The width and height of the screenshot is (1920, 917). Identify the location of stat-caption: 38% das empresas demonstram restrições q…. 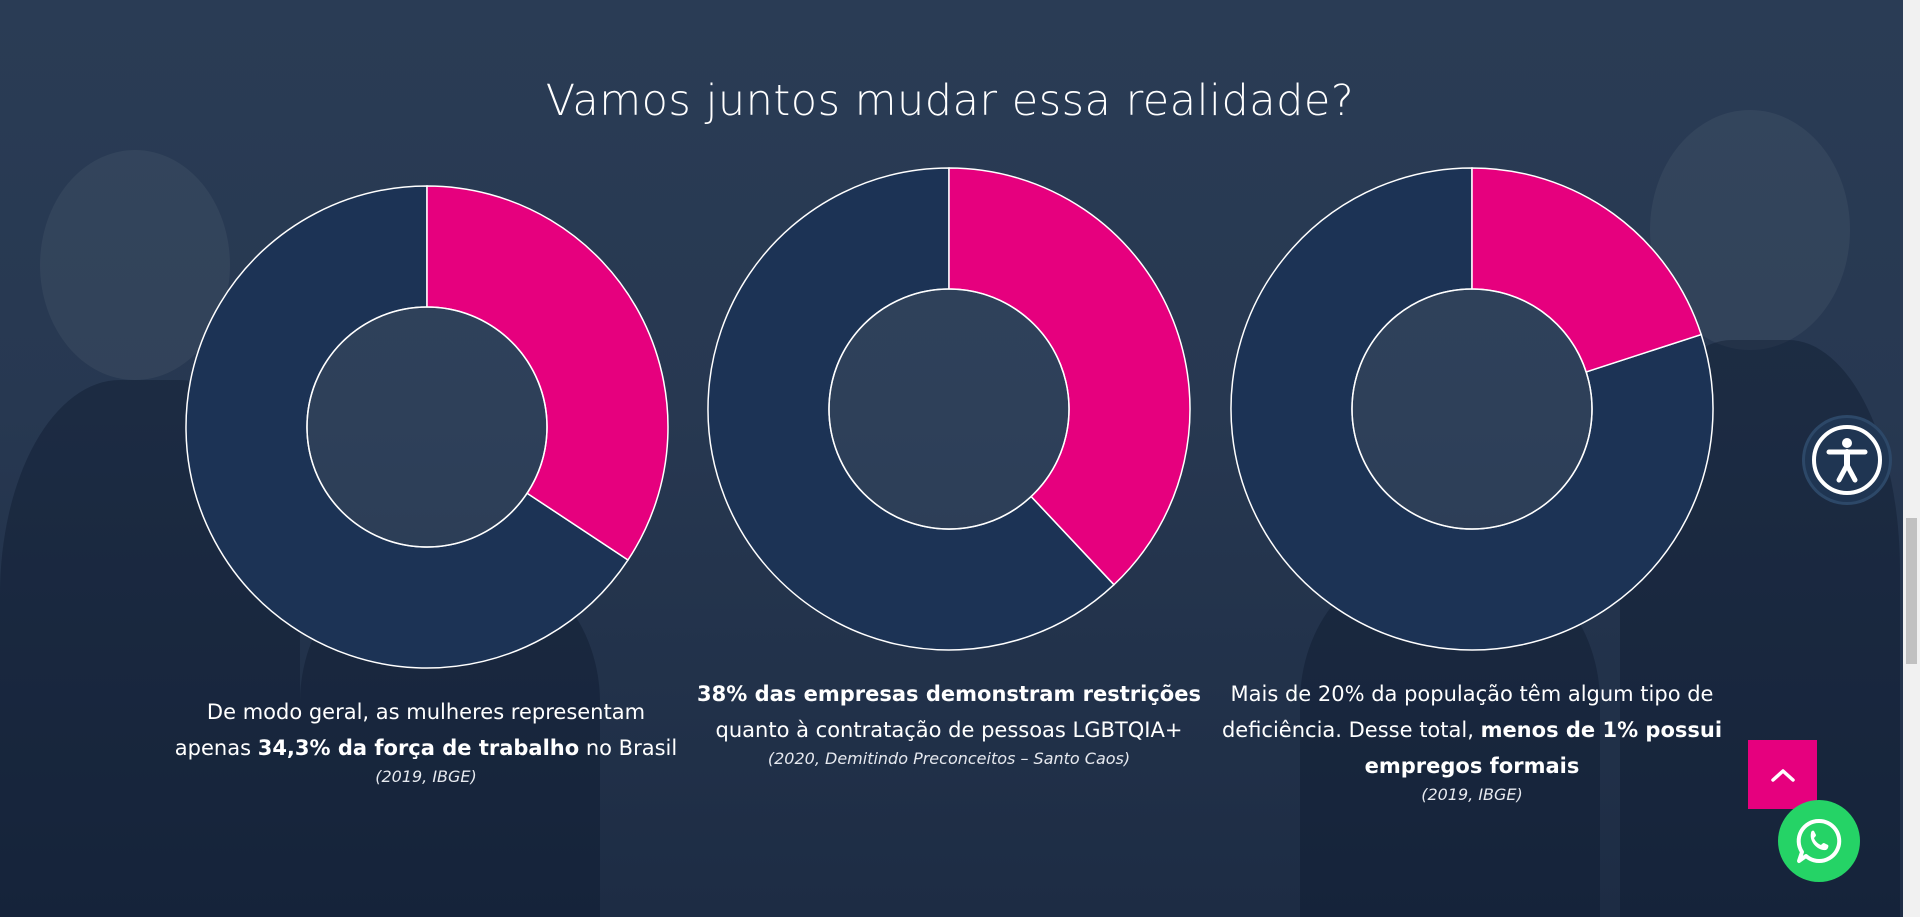
(949, 723).